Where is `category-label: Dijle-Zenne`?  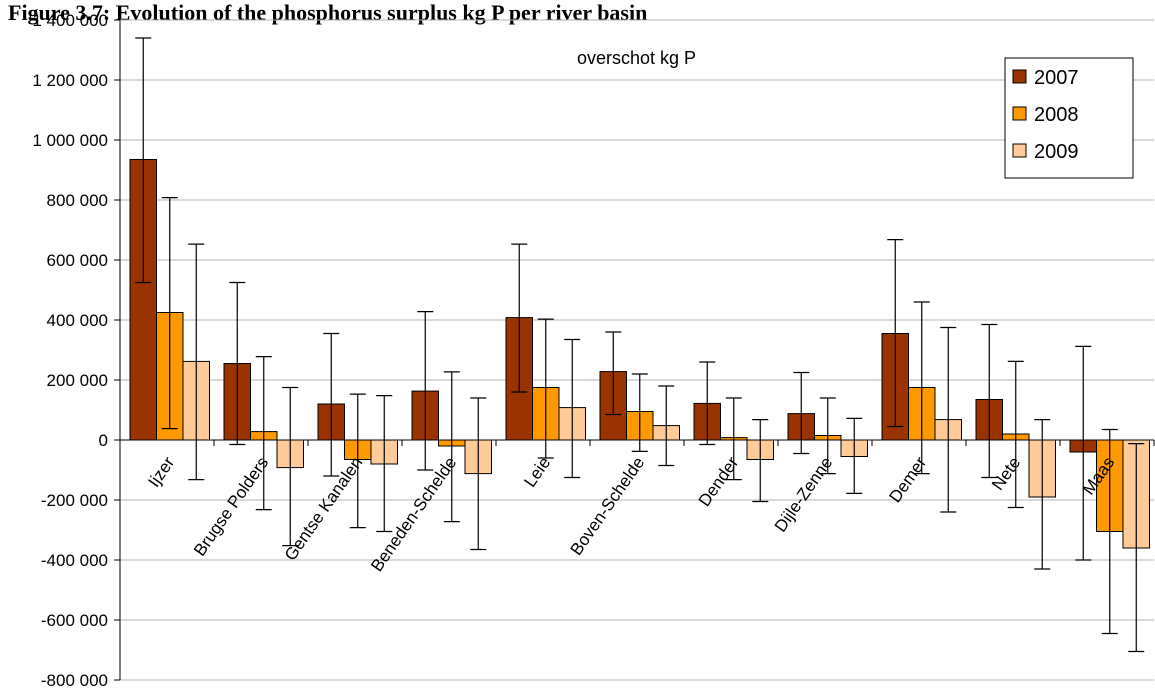 category-label: Dijle-Zenne is located at coordinates (803, 494).